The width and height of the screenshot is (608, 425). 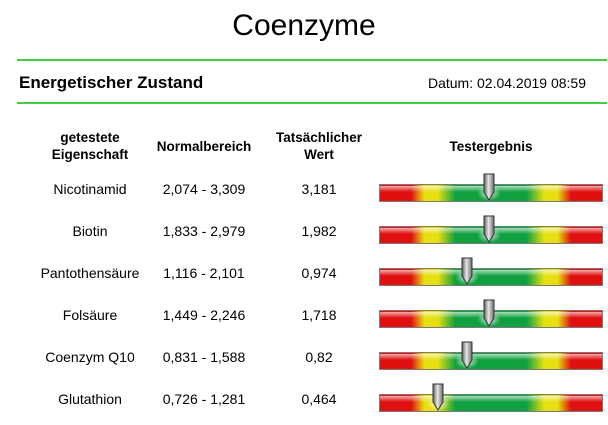 What do you see at coordinates (312, 60) in the screenshot?
I see `divider-top` at bounding box center [312, 60].